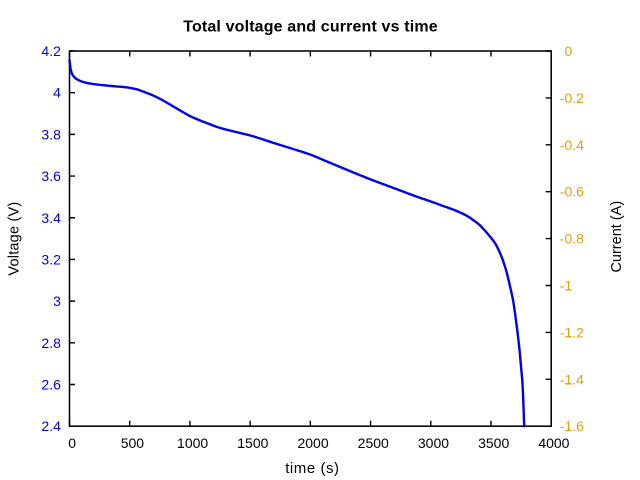 Image resolution: width=640 pixels, height=480 pixels. Describe the element at coordinates (312, 468) in the screenshot. I see `svg-text: time (s)` at that location.